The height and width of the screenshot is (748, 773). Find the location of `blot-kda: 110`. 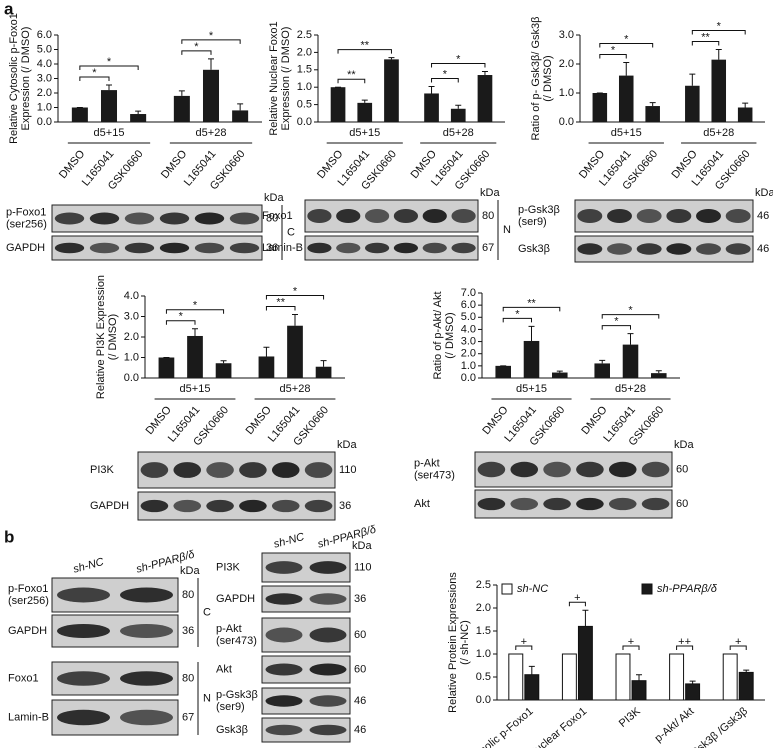

blot-kda: 110 is located at coordinates (348, 470).